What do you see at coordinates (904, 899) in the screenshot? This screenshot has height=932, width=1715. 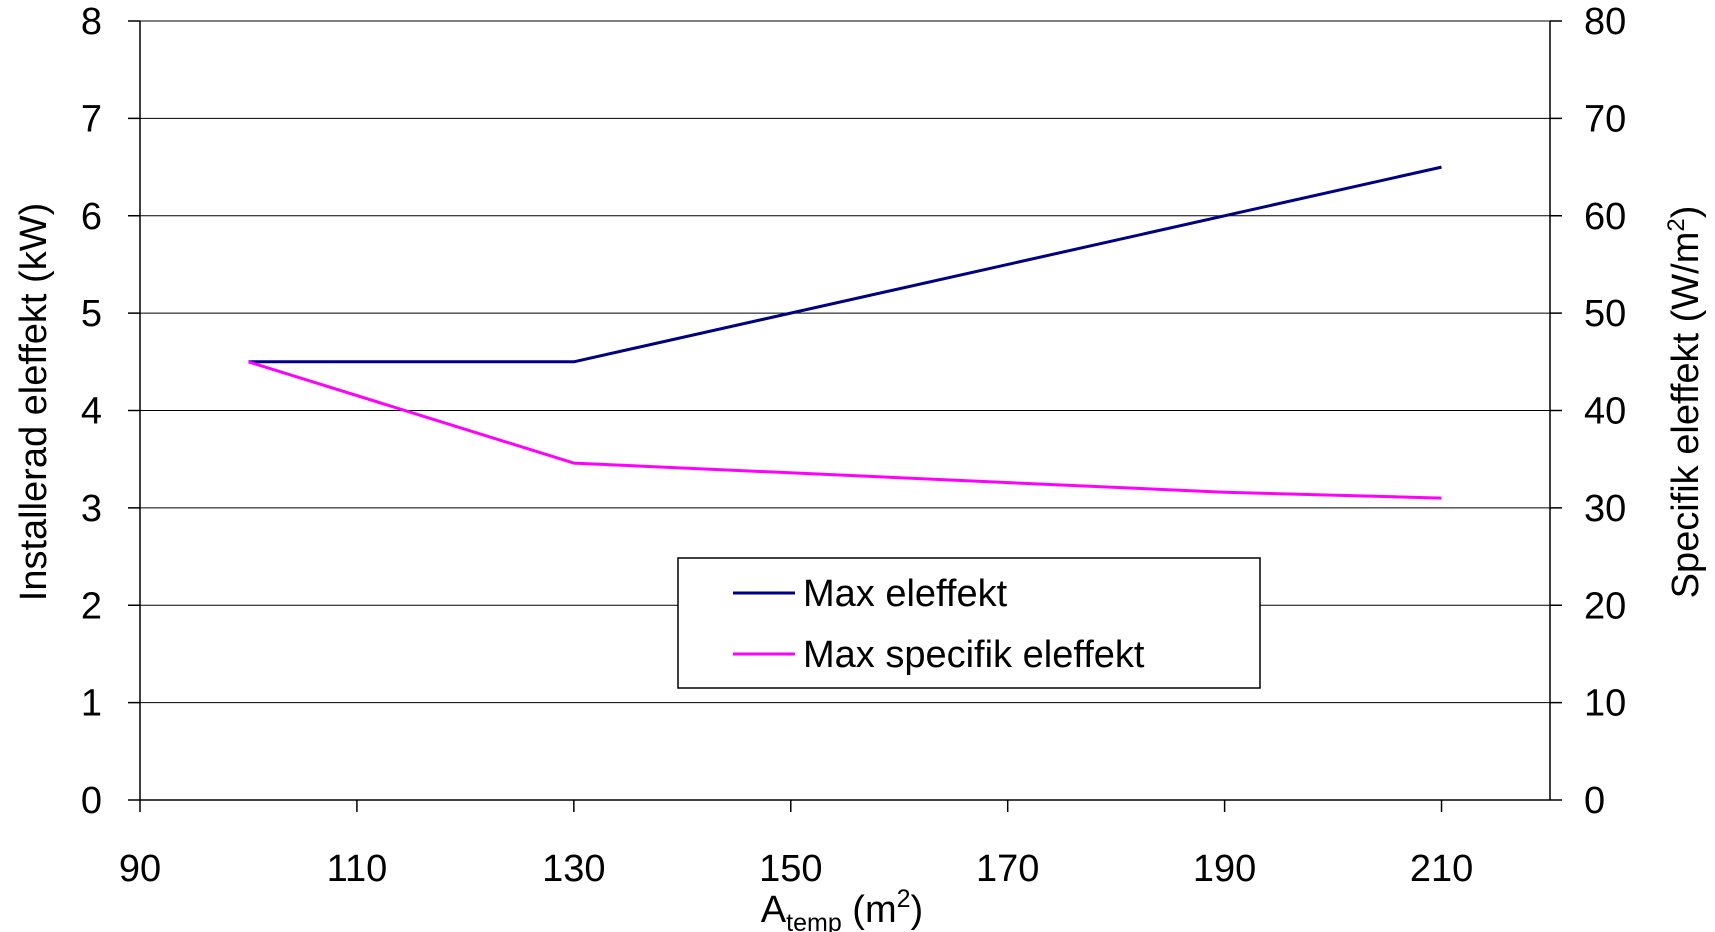 I see `x-axis-label-sup: 2` at bounding box center [904, 899].